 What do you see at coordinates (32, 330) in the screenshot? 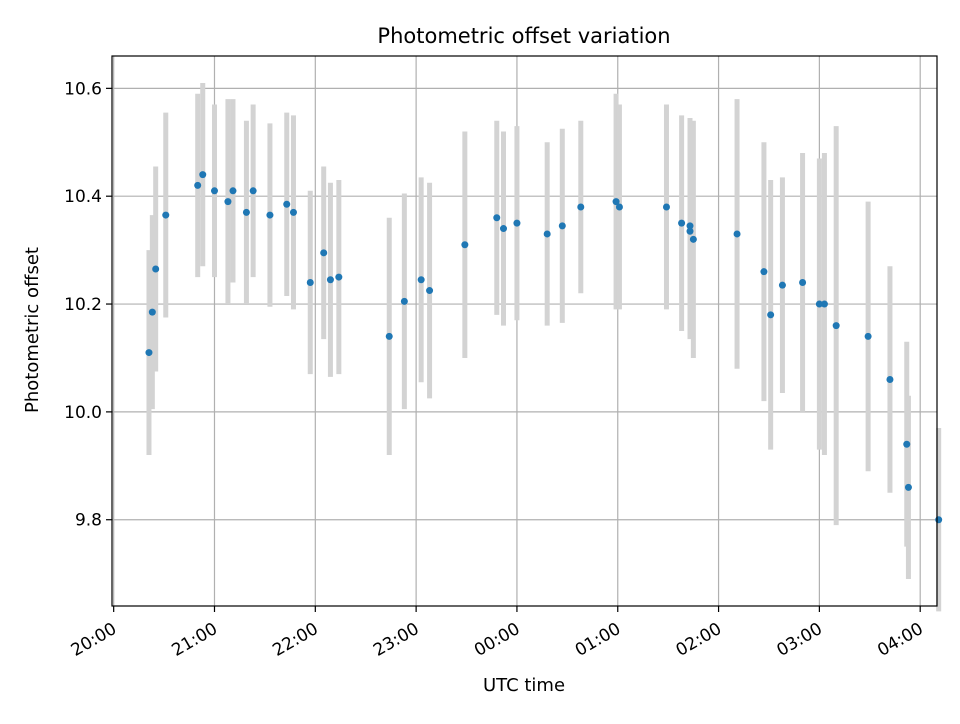
I see `y-axis-label: Photometric offset` at bounding box center [32, 330].